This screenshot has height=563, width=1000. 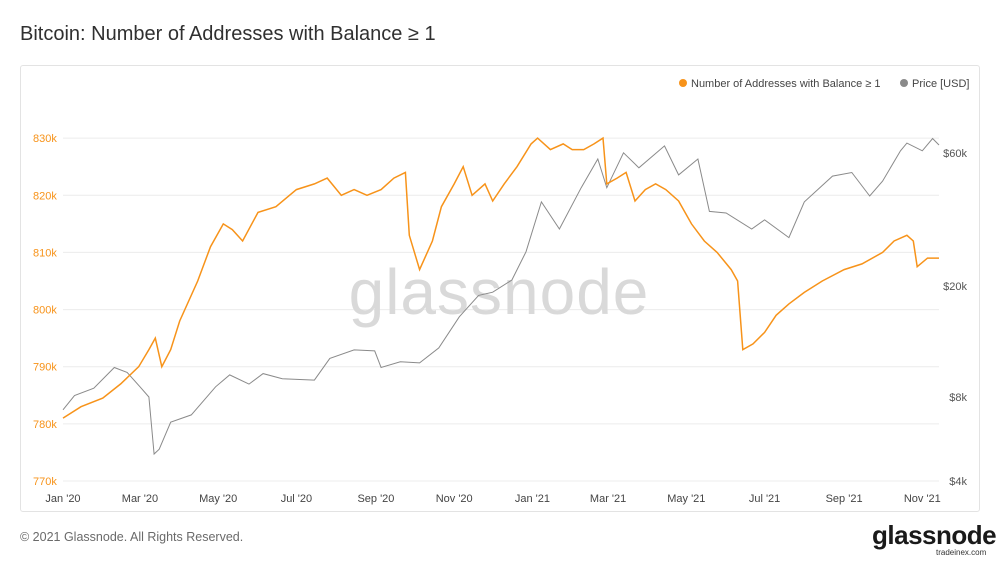 I want to click on legend-label-addresses: Number of Addresses with Balance ≥ 1, so click(x=785, y=84).